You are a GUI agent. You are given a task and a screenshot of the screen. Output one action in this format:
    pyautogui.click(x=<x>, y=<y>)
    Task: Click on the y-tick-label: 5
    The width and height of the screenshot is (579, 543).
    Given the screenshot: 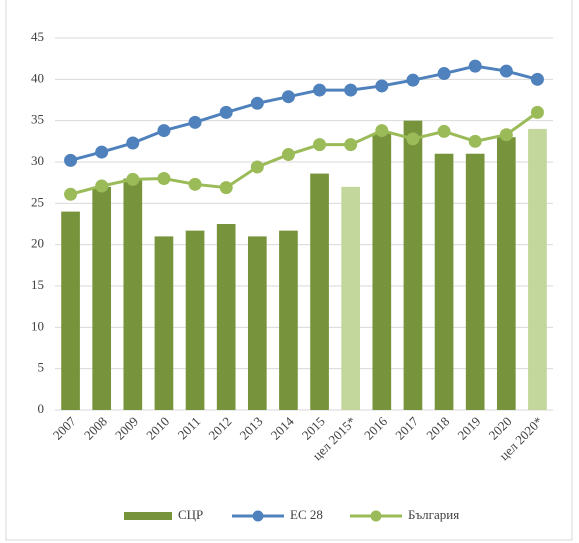 What is the action you would take?
    pyautogui.click(x=41, y=367)
    